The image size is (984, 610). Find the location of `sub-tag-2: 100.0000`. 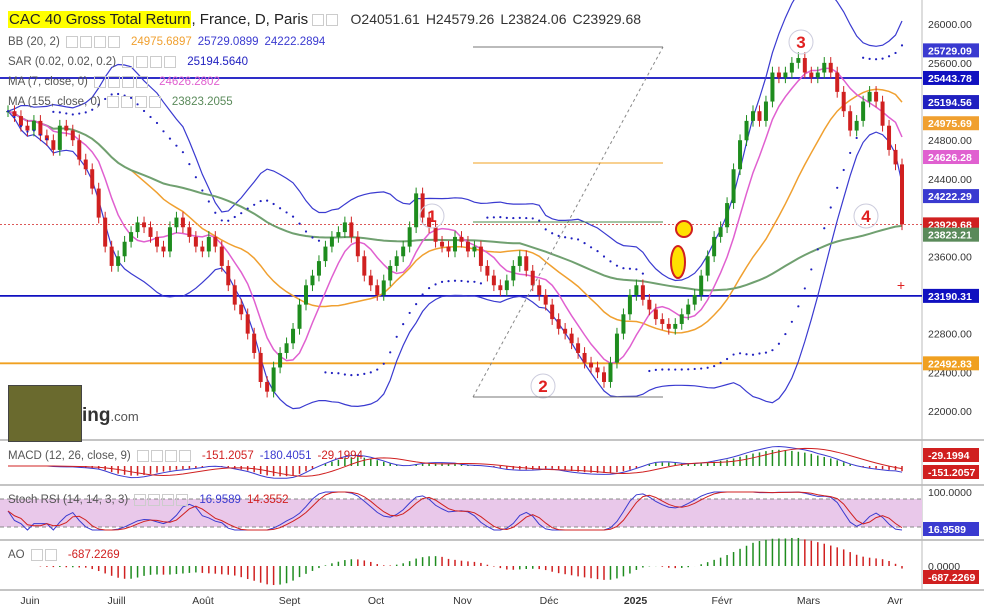

sub-tag-2: 100.0000 is located at coordinates (950, 493).